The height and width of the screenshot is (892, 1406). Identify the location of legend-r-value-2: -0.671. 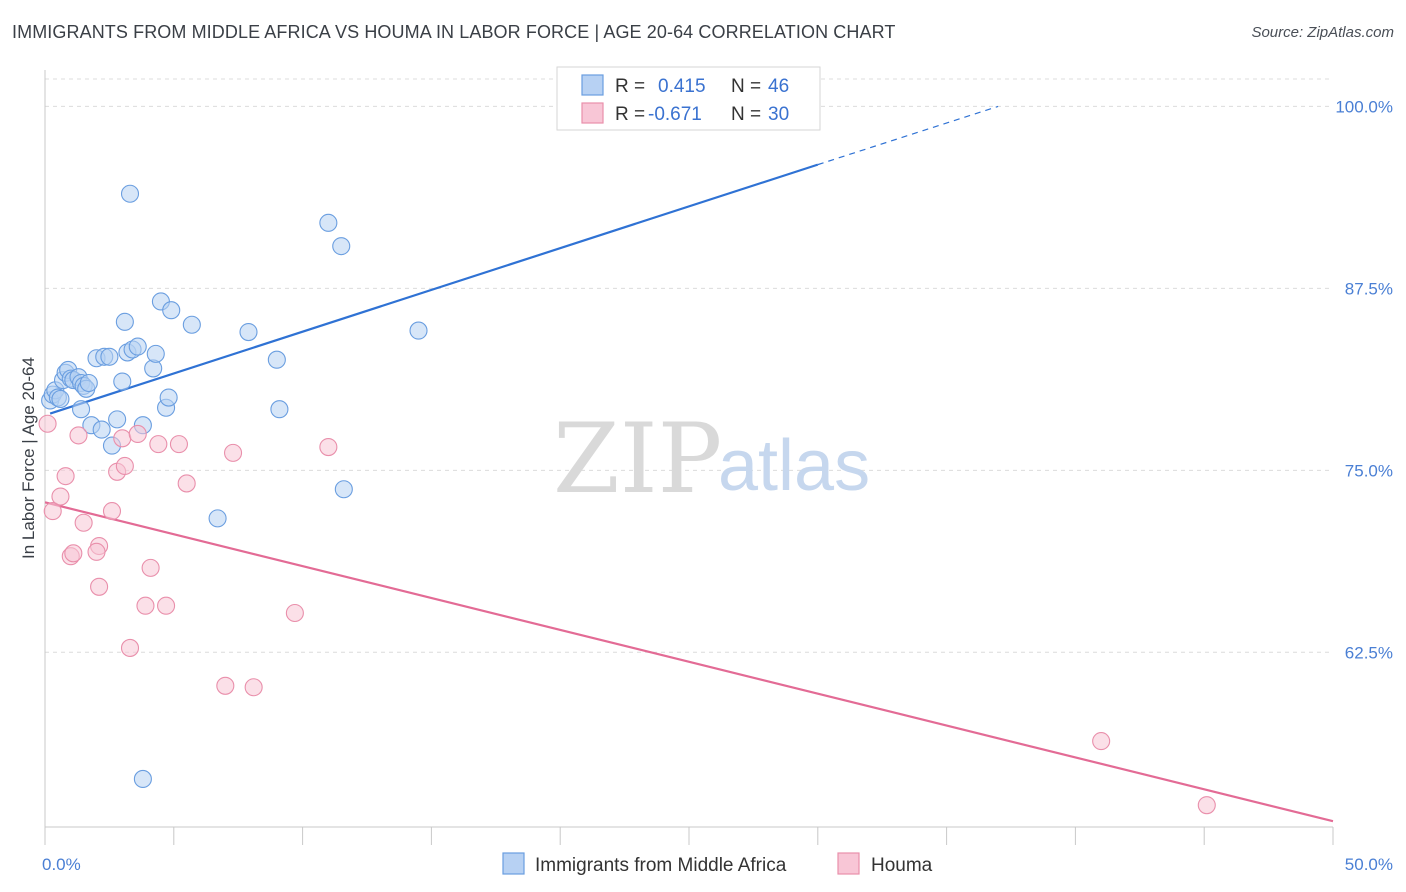
(675, 114).